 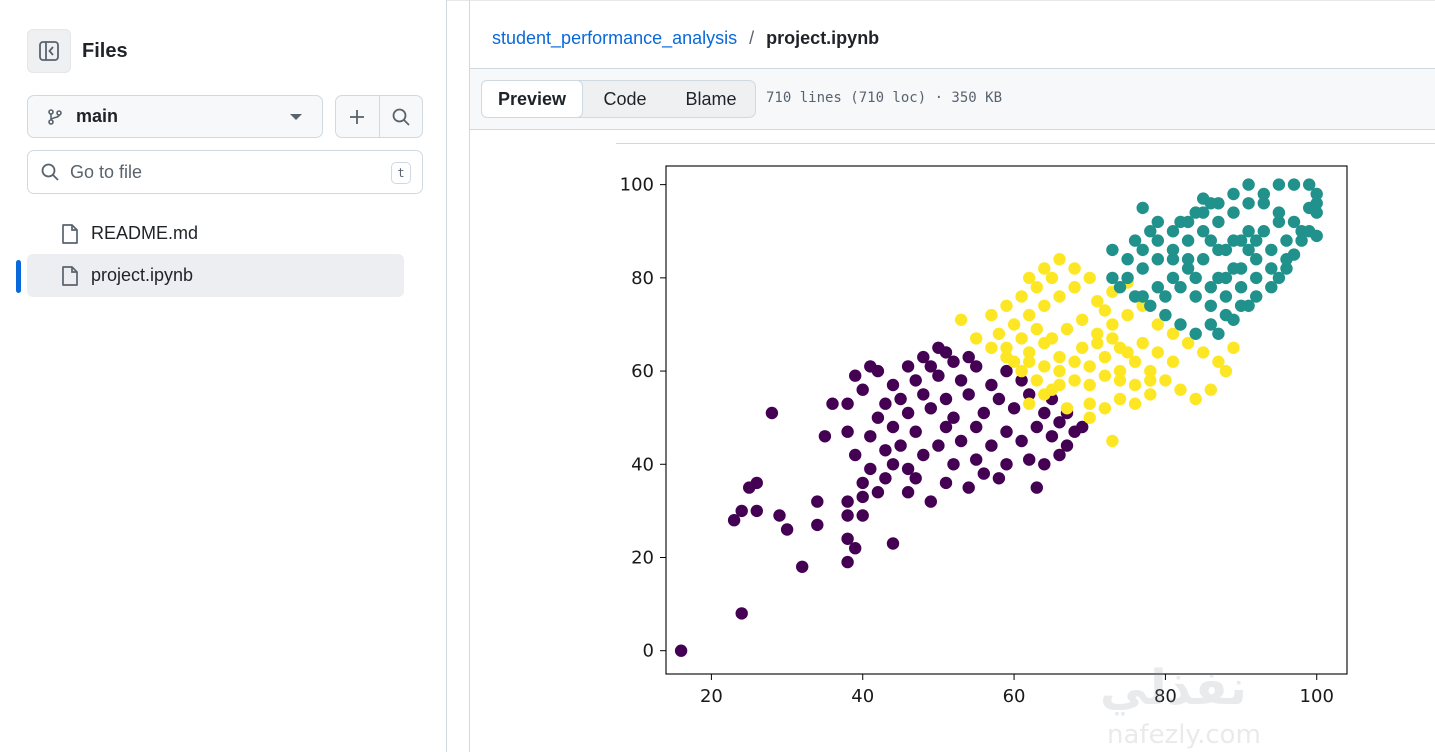 What do you see at coordinates (823, 38) in the screenshot?
I see `breadcrumb-current-file: project.ipynb` at bounding box center [823, 38].